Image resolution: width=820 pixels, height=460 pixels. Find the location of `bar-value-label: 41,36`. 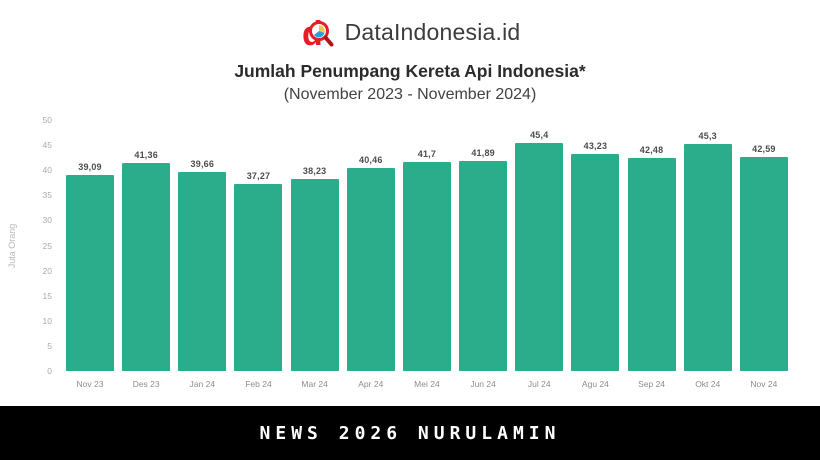

bar-value-label: 41,36 is located at coordinates (146, 155).